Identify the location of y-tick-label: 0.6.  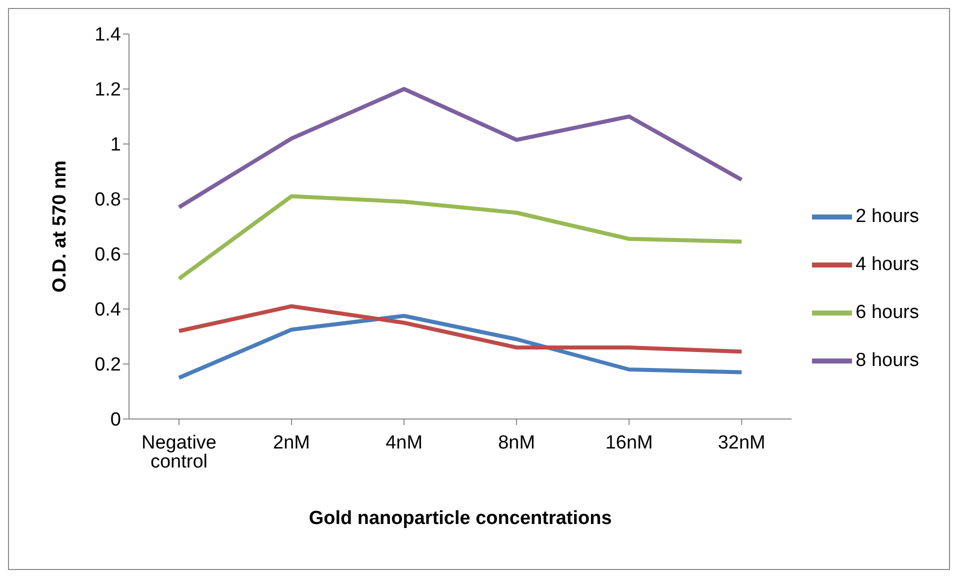
(107, 255).